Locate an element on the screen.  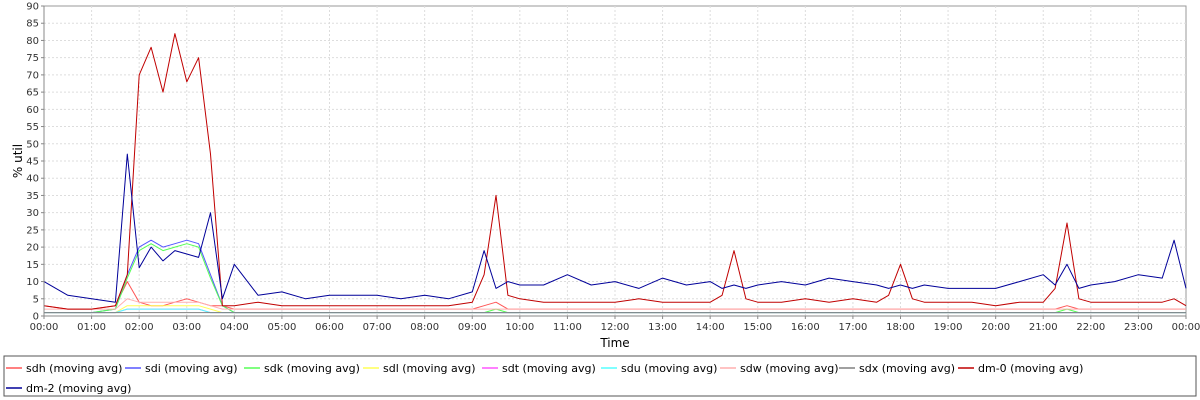
x-tick-label: 12:00 is located at coordinates (615, 327).